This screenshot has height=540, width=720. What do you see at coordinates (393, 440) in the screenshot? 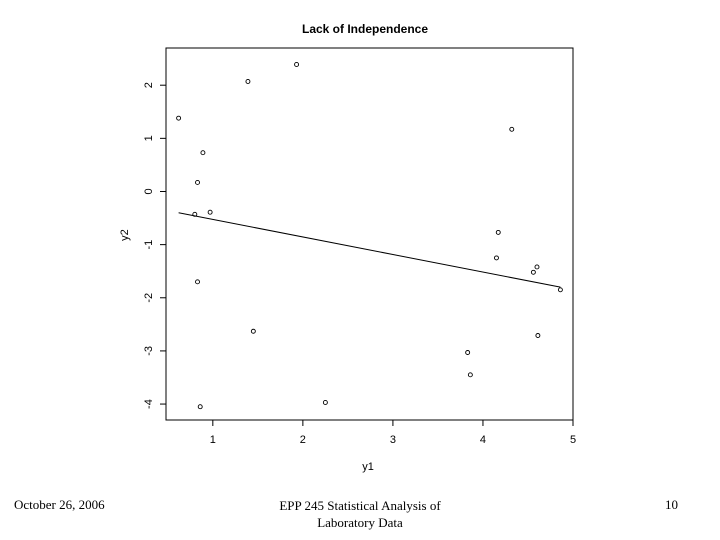
I see `x-tick-label: 3` at bounding box center [393, 440].